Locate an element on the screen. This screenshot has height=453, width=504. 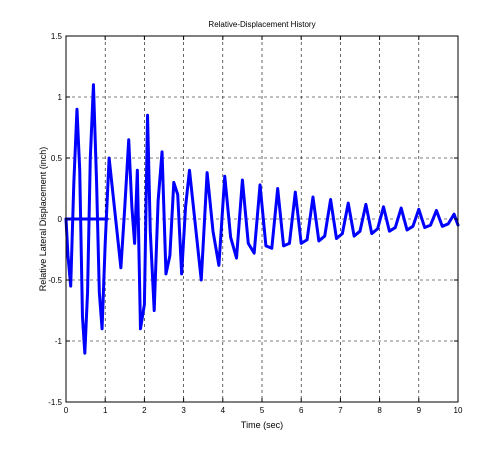
x-axis-label: Time (sec) is located at coordinates (262, 425).